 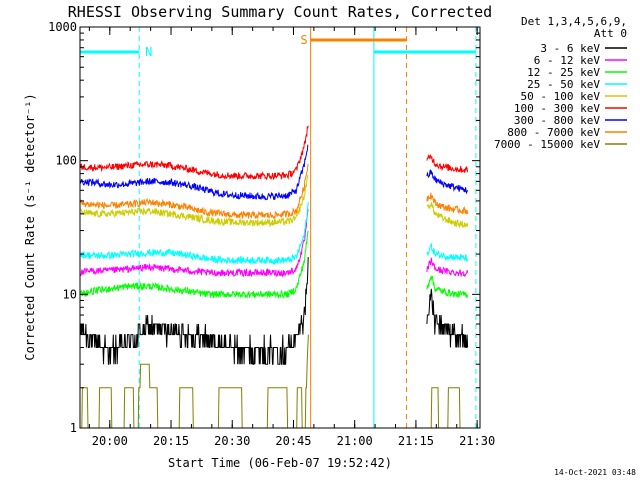 What do you see at coordinates (557, 108) in the screenshot?
I see `legend-label: 100 - 300 keV` at bounding box center [557, 108].